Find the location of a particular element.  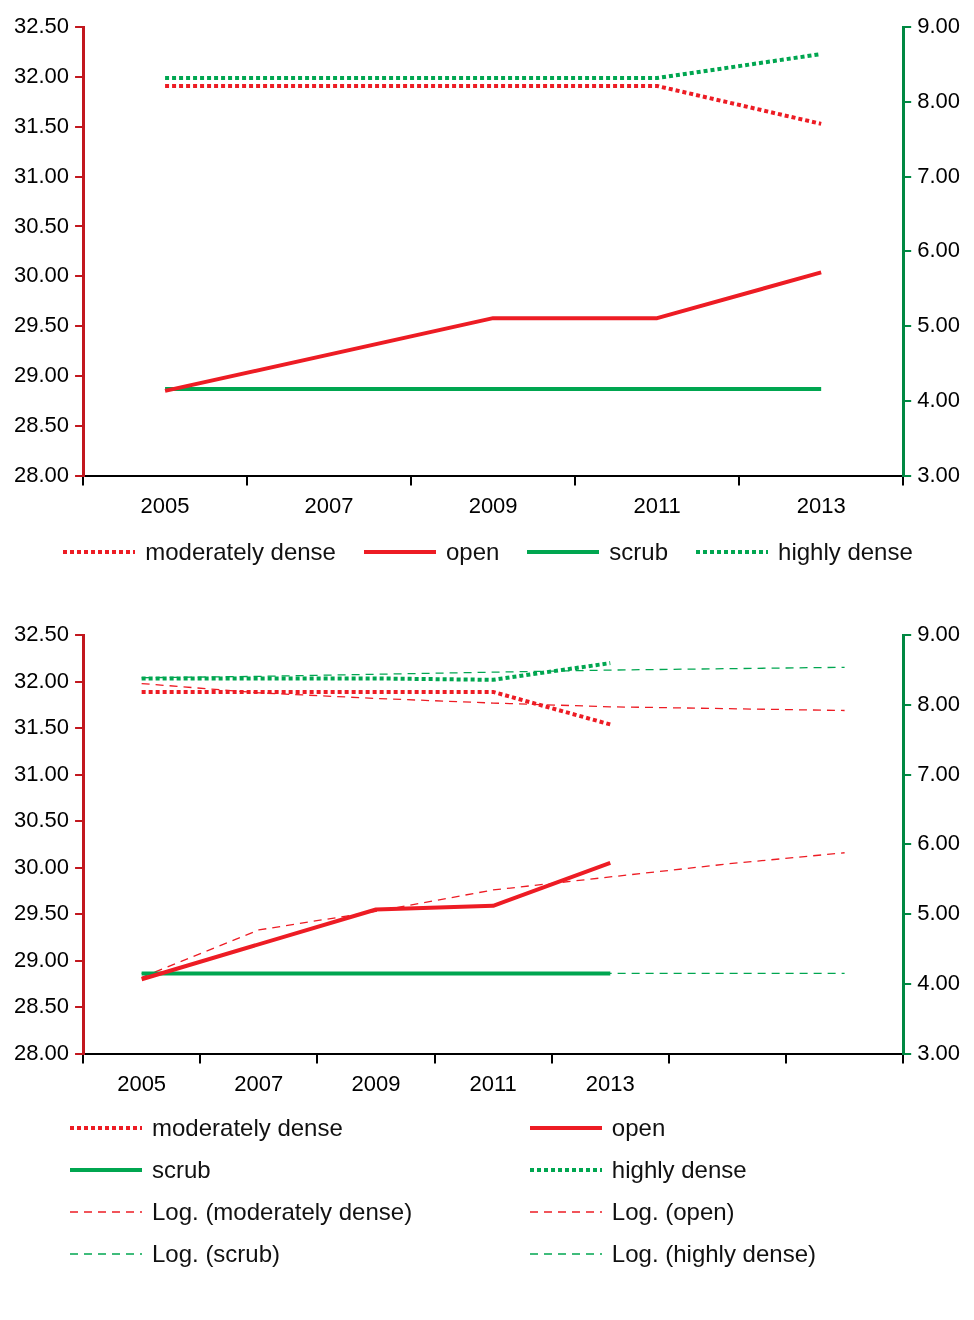

legend-label: Log. (moderately dense) is located at coordinates (282, 1212).